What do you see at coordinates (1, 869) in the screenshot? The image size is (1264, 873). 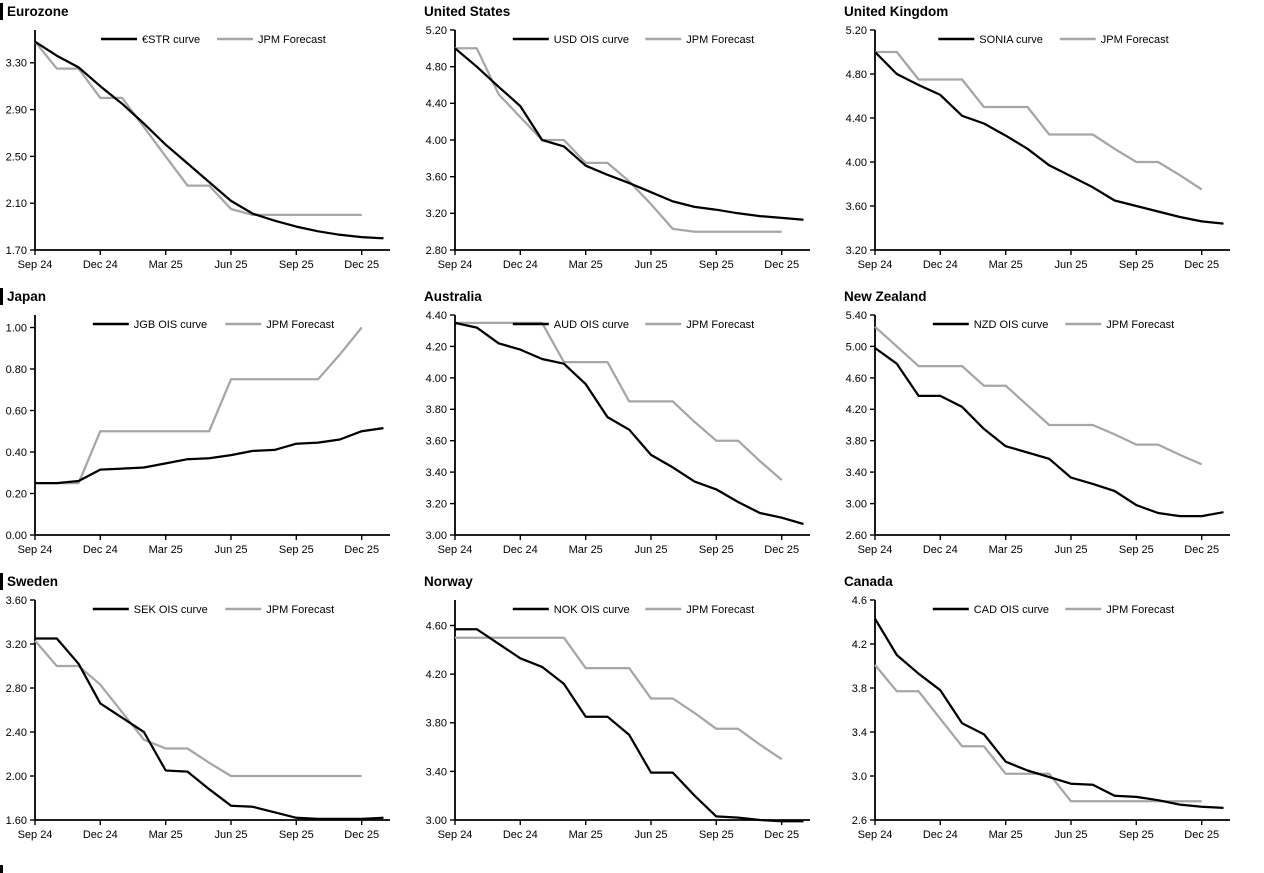 I see `section-bar-partial` at bounding box center [1, 869].